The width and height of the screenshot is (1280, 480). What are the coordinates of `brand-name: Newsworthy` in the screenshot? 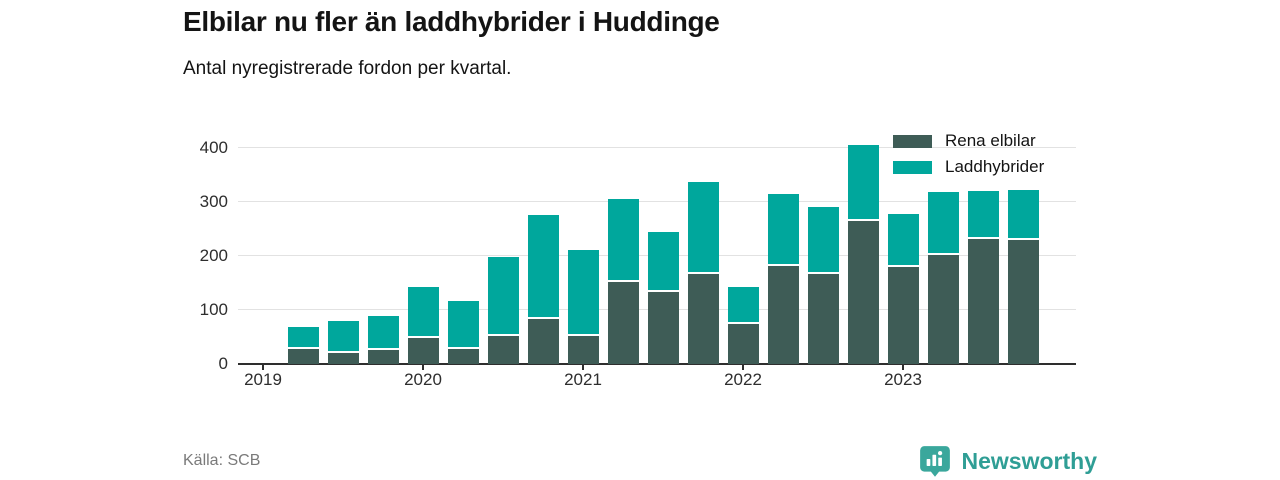 It's located at (1029, 460).